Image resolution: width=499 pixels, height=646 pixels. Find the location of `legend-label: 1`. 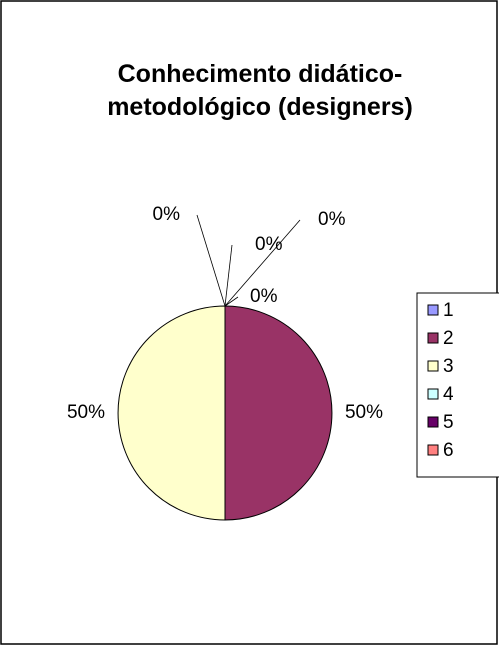

legend-label: 1 is located at coordinates (448, 310).